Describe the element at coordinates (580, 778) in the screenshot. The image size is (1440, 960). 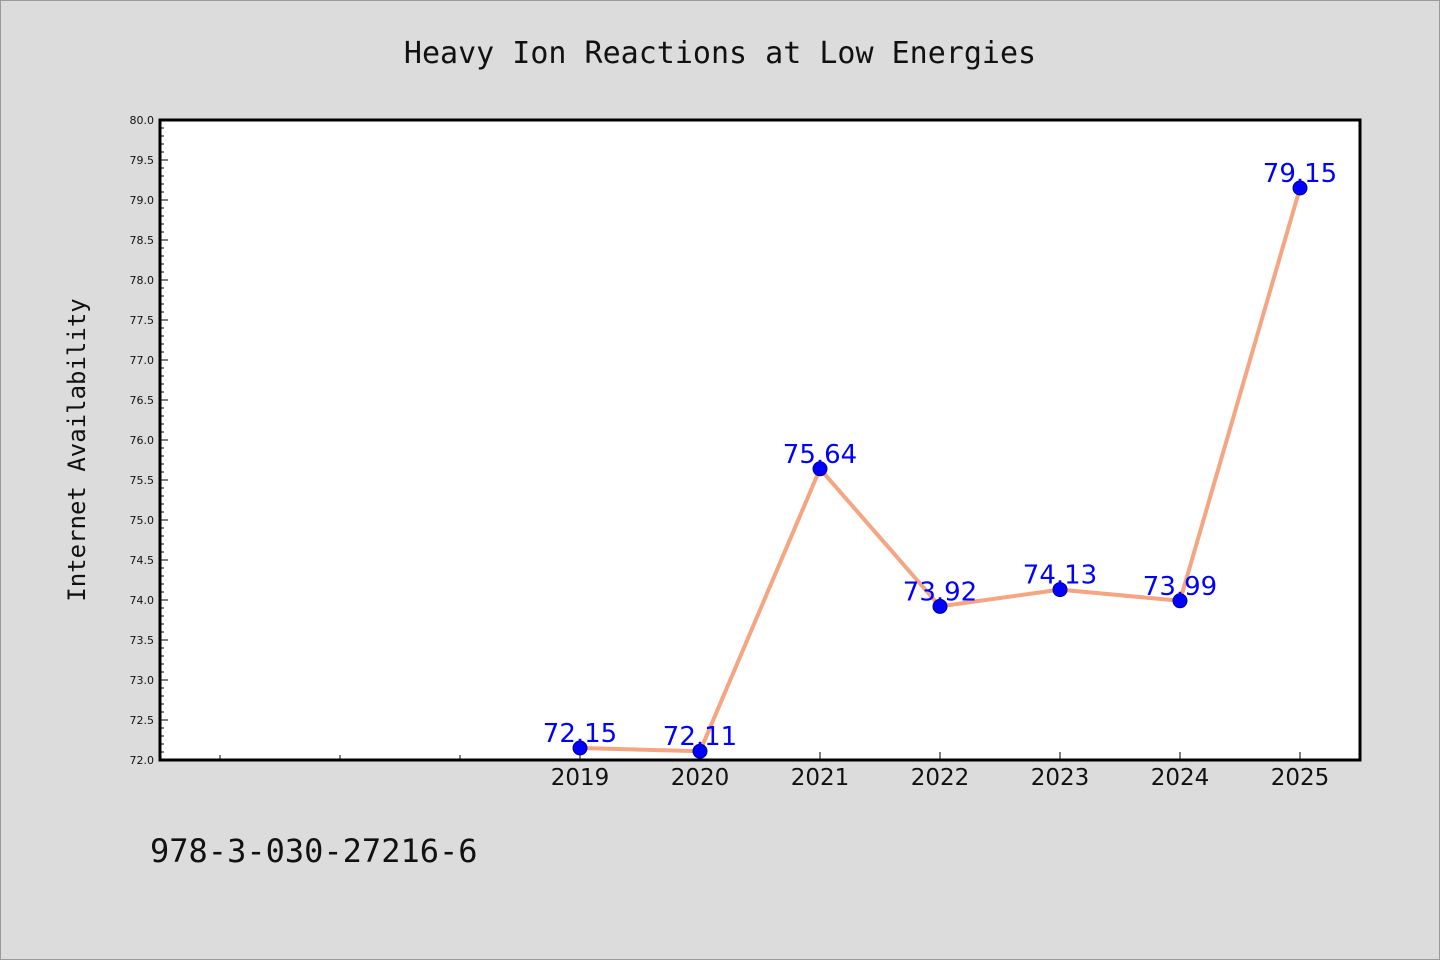
I see `x-tick-label: 2019` at that location.